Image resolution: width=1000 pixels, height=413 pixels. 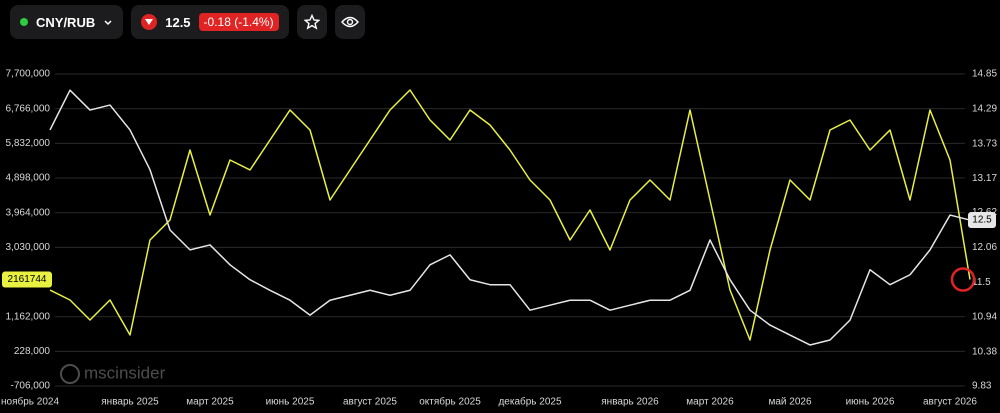 I want to click on price-box: 12.5 -0.18 (-1.4%), so click(x=210, y=22).